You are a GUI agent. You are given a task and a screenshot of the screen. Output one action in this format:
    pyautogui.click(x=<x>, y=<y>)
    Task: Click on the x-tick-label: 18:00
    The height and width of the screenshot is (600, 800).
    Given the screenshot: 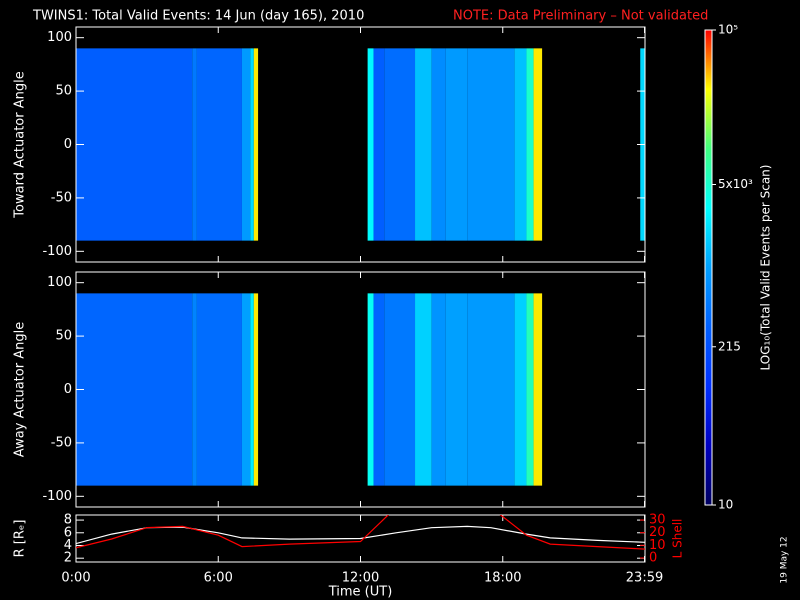 What is the action you would take?
    pyautogui.click(x=502, y=578)
    